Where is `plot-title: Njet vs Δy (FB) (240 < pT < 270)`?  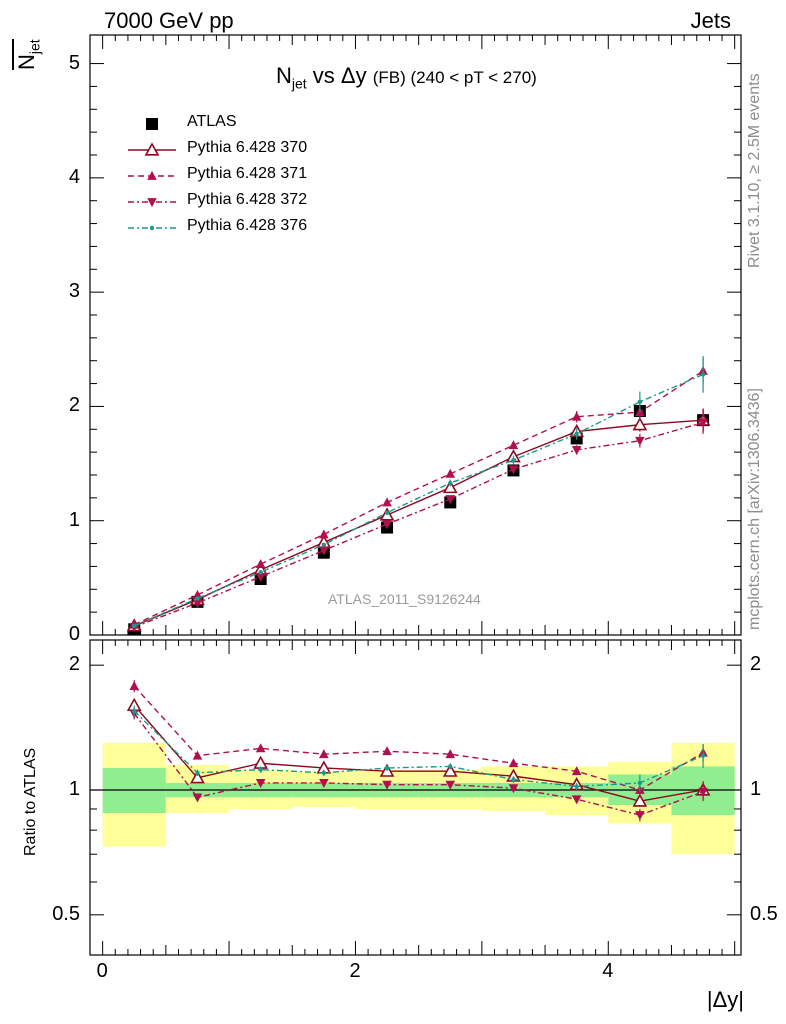
plot-title: Njet vs Δy (FB) (240 < pT < 270) is located at coordinates (406, 77).